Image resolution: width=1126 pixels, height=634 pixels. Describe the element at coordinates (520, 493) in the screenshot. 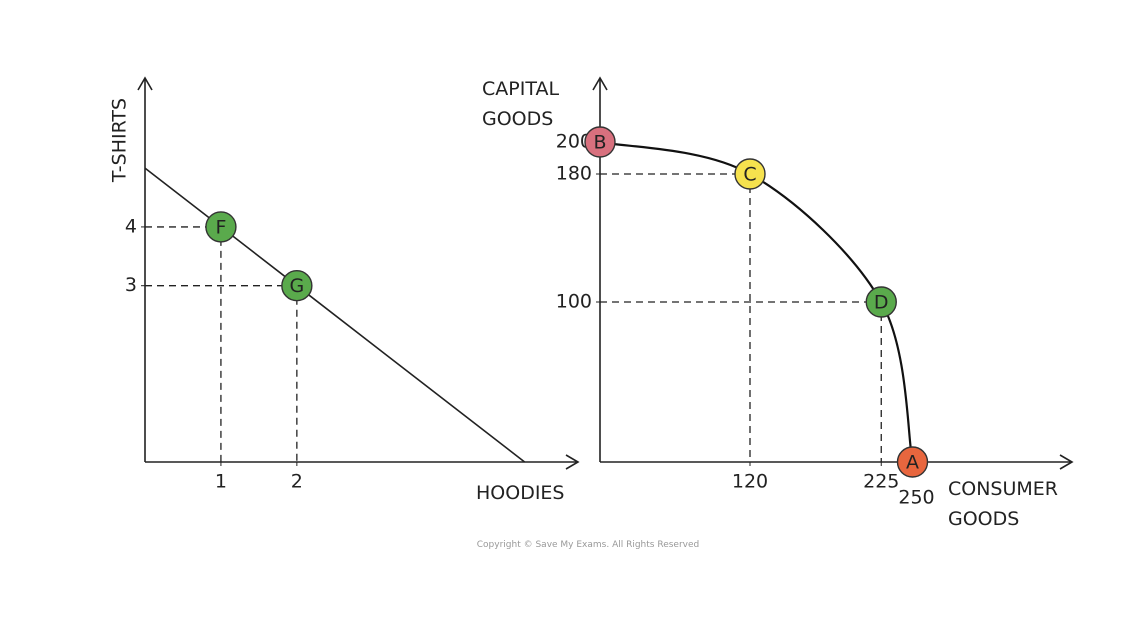

I see `x-axis-label: HOODIES` at that location.